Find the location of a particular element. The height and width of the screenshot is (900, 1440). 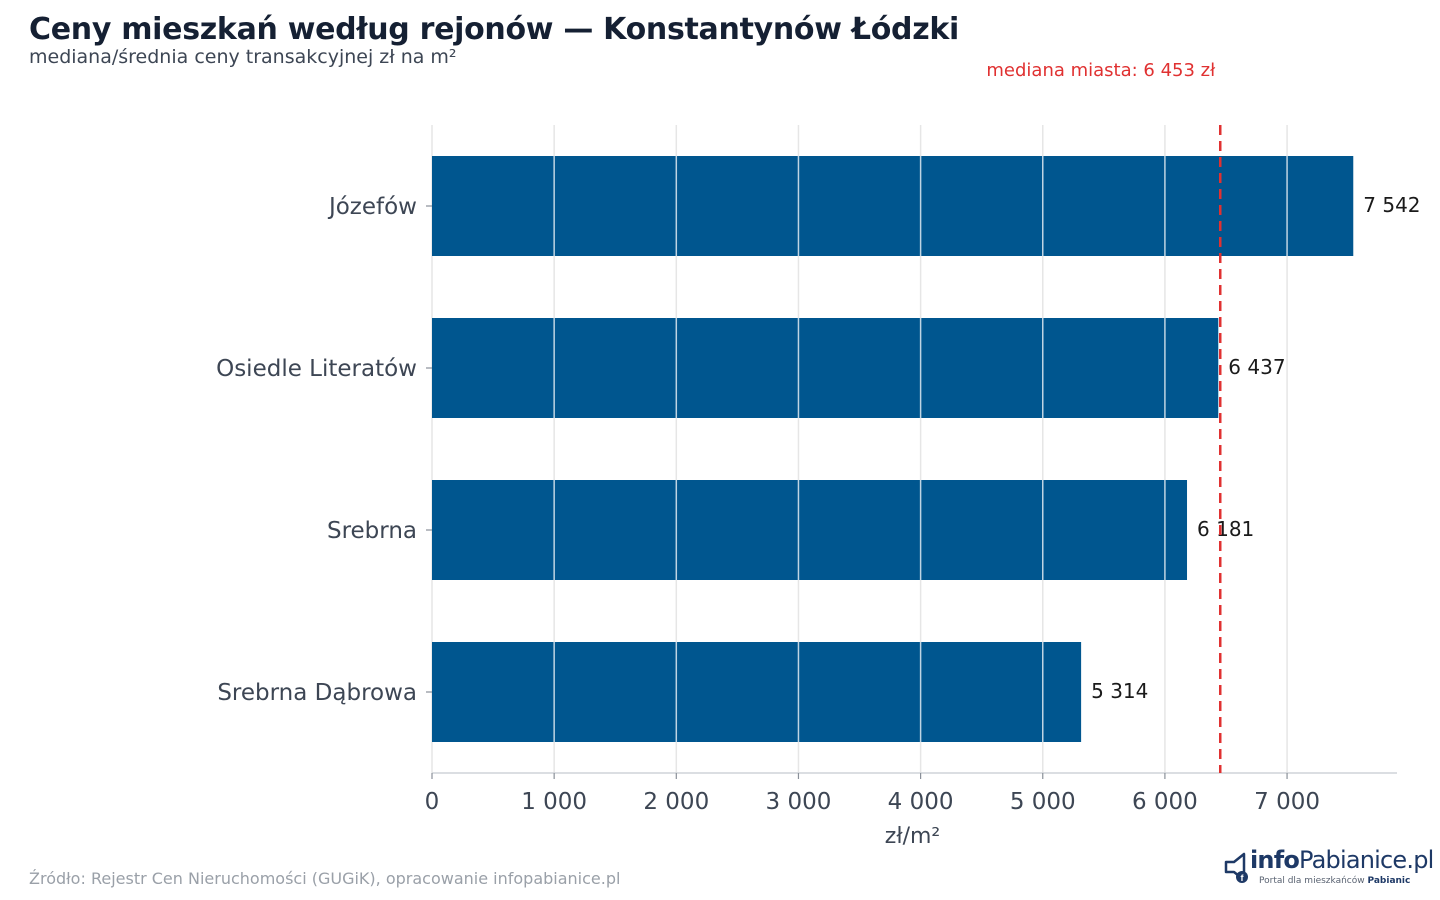

x-axis-label: zł/m² is located at coordinates (912, 836).